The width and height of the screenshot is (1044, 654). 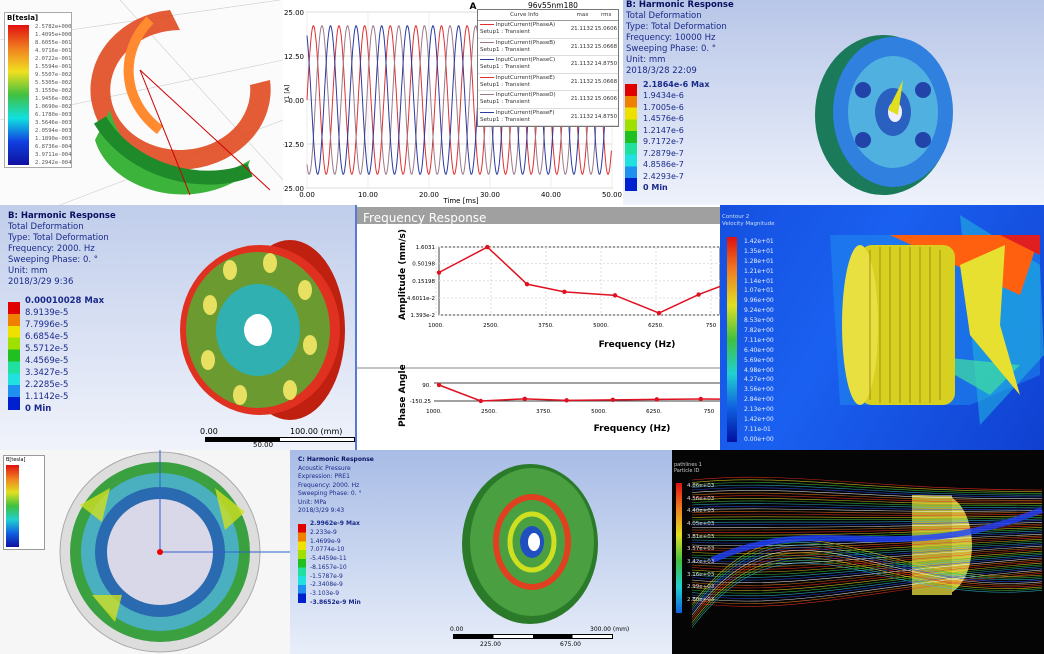 What do you see at coordinates (53, 43) in the screenshot?
I see `legend-value: 8.6055e-001` at bounding box center [53, 43].